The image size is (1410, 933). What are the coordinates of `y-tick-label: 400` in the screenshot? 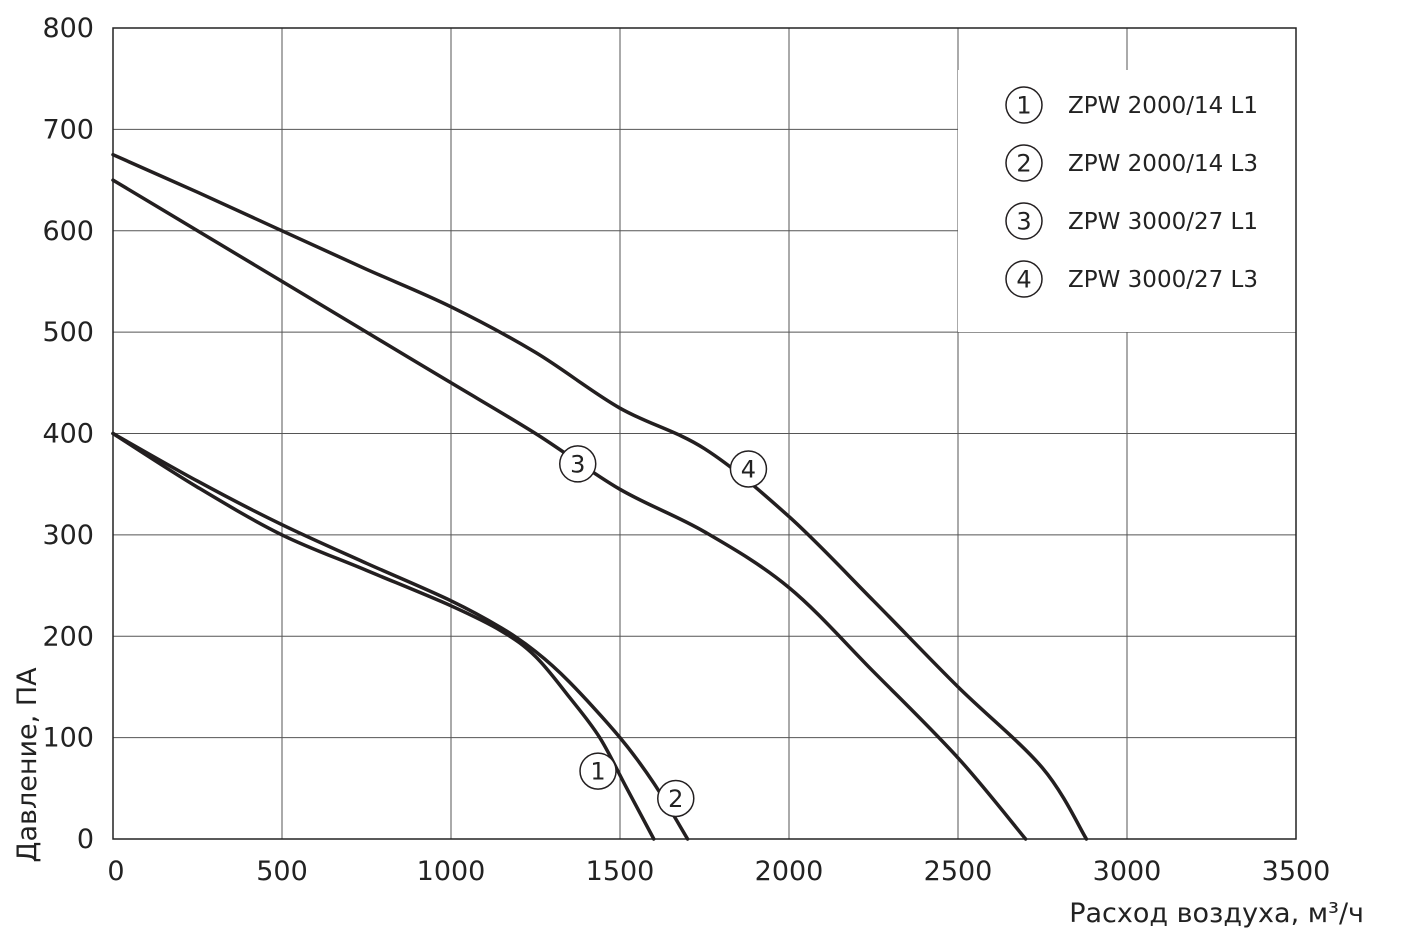 It's located at (68, 434).